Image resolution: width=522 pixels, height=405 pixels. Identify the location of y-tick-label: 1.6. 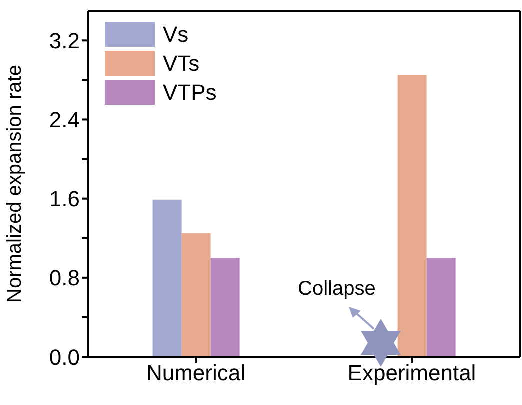
(64, 199).